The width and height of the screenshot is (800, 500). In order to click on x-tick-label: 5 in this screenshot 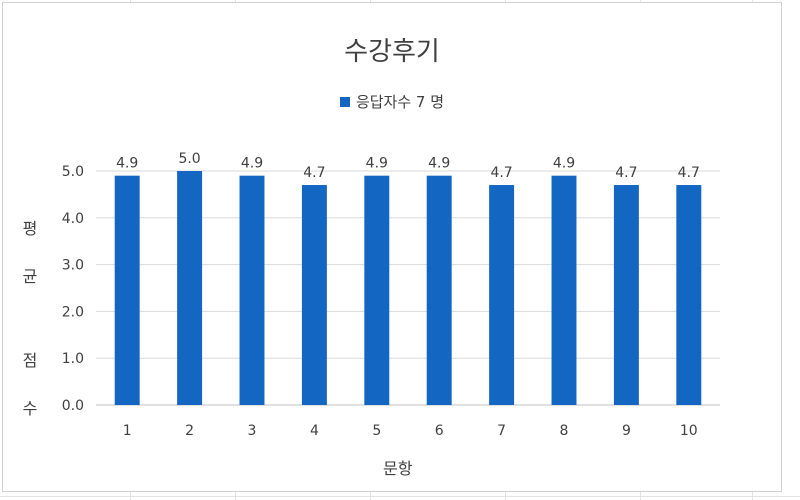, I will do `click(376, 431)`.